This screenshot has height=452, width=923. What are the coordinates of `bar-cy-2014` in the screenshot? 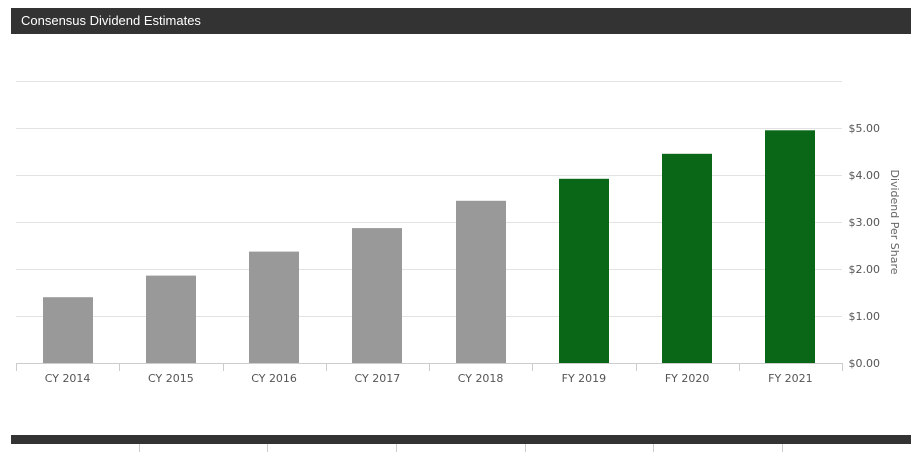 It's located at (68, 330).